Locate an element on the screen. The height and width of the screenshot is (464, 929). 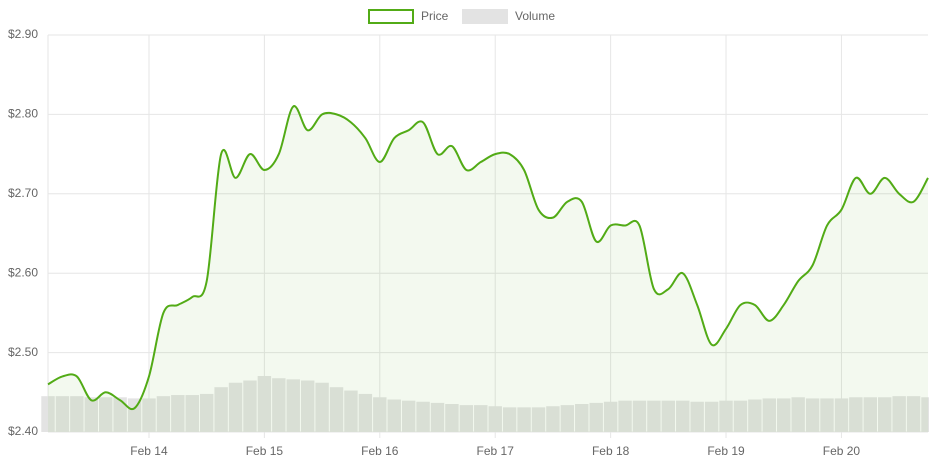
x-tick-label: Feb 17 is located at coordinates (496, 451).